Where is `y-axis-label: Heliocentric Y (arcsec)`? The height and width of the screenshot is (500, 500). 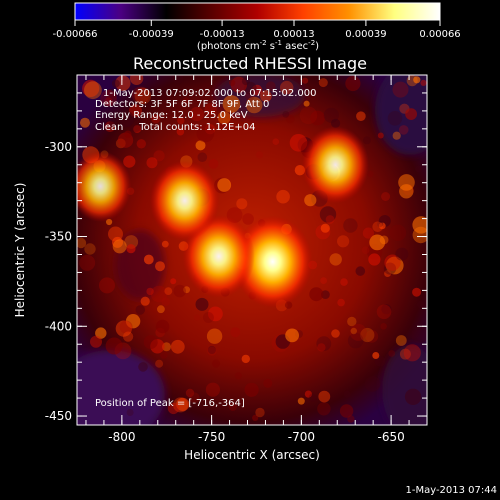 y-axis-label: Heliocentric Y (arcsec) is located at coordinates (20, 250).